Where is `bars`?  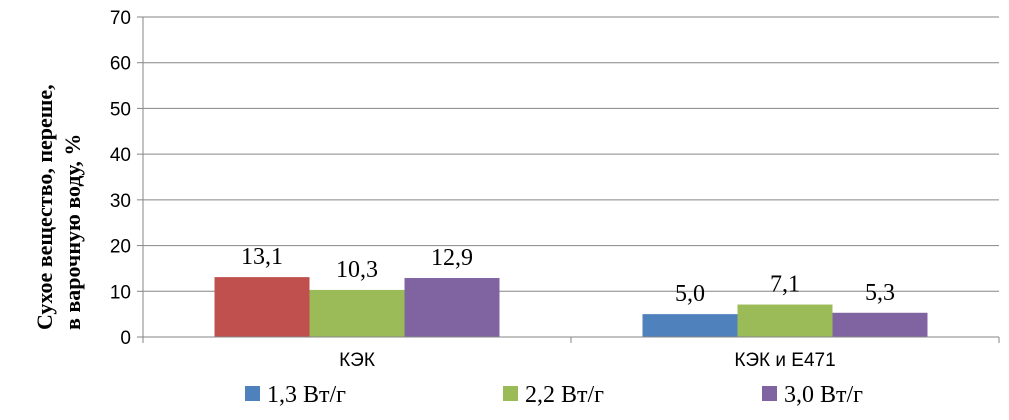 bars is located at coordinates (571, 307).